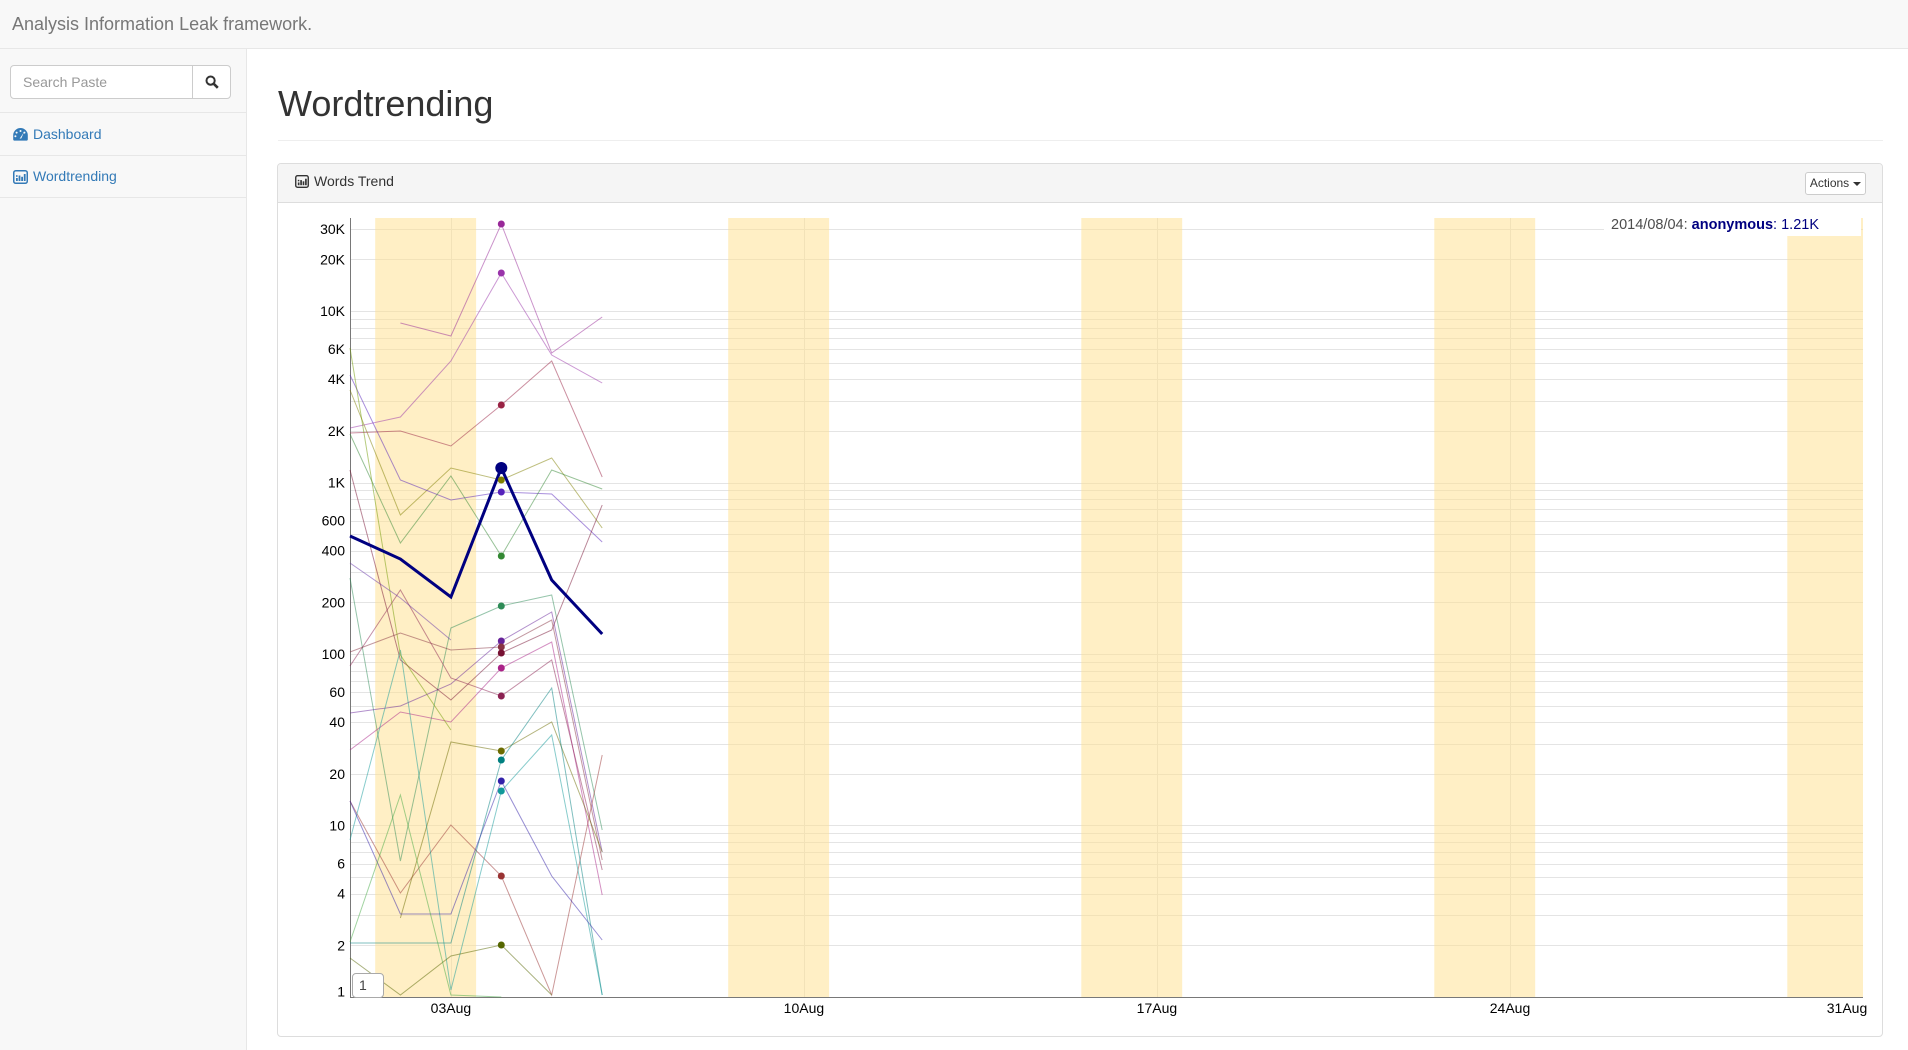 This screenshot has height=1050, width=1908. What do you see at coordinates (337, 722) in the screenshot?
I see `svg-text: 40` at bounding box center [337, 722].